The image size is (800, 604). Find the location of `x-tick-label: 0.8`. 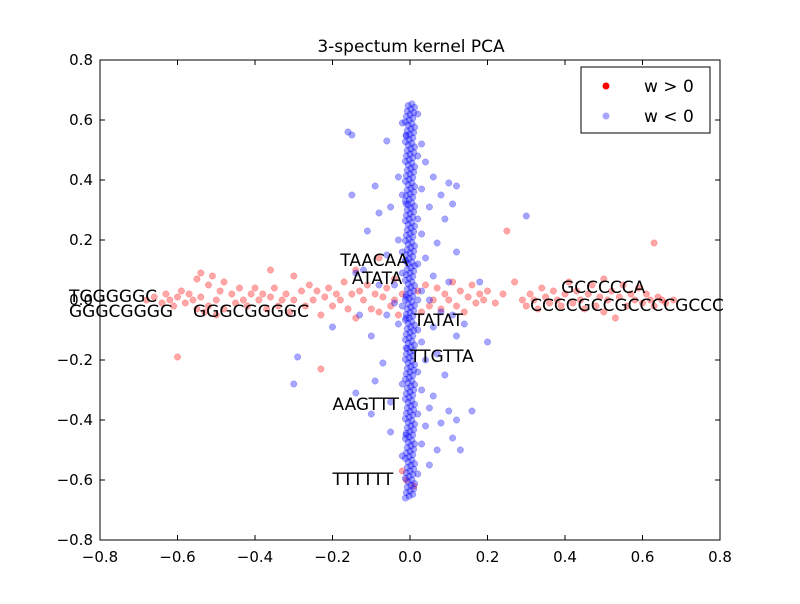

x-tick-label: 0.8 is located at coordinates (720, 557).